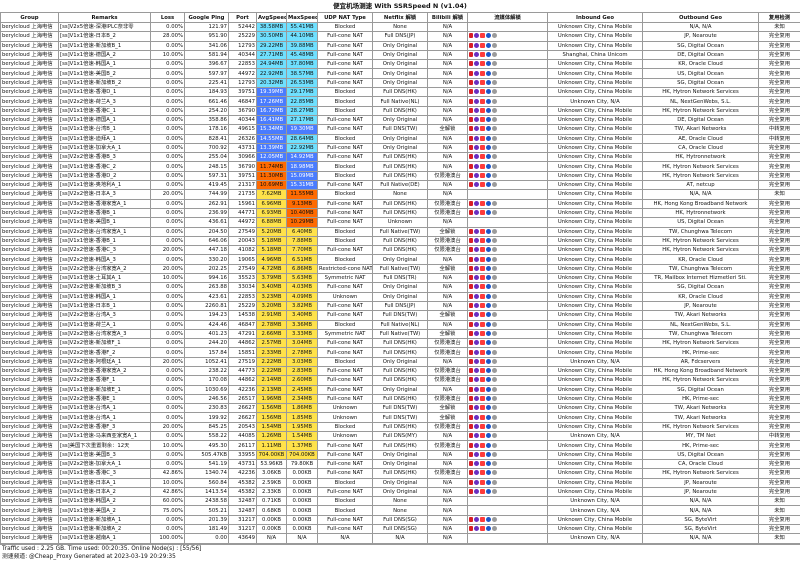 This screenshot has height=587, width=800. I want to click on cell-remarks: [ss]V1x1倍速-奥地利A_1, so click(104, 185).